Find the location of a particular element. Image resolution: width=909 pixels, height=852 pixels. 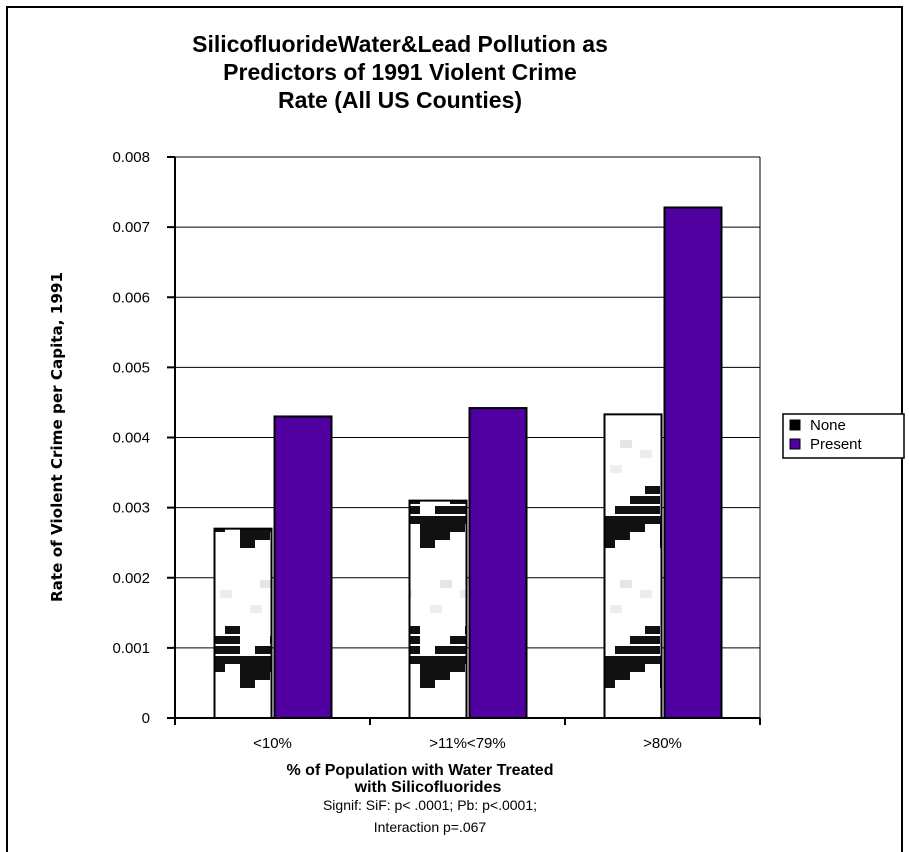

y-tick-label: 0 is located at coordinates (146, 718).